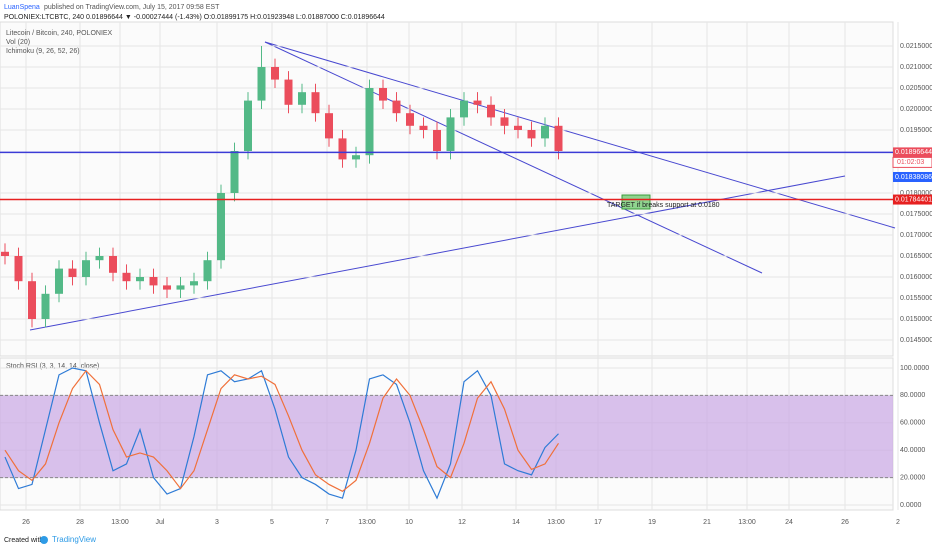 The height and width of the screenshot is (550, 932). What do you see at coordinates (912, 395) in the screenshot?
I see `y-tick-label: 80.0000` at bounding box center [912, 395].